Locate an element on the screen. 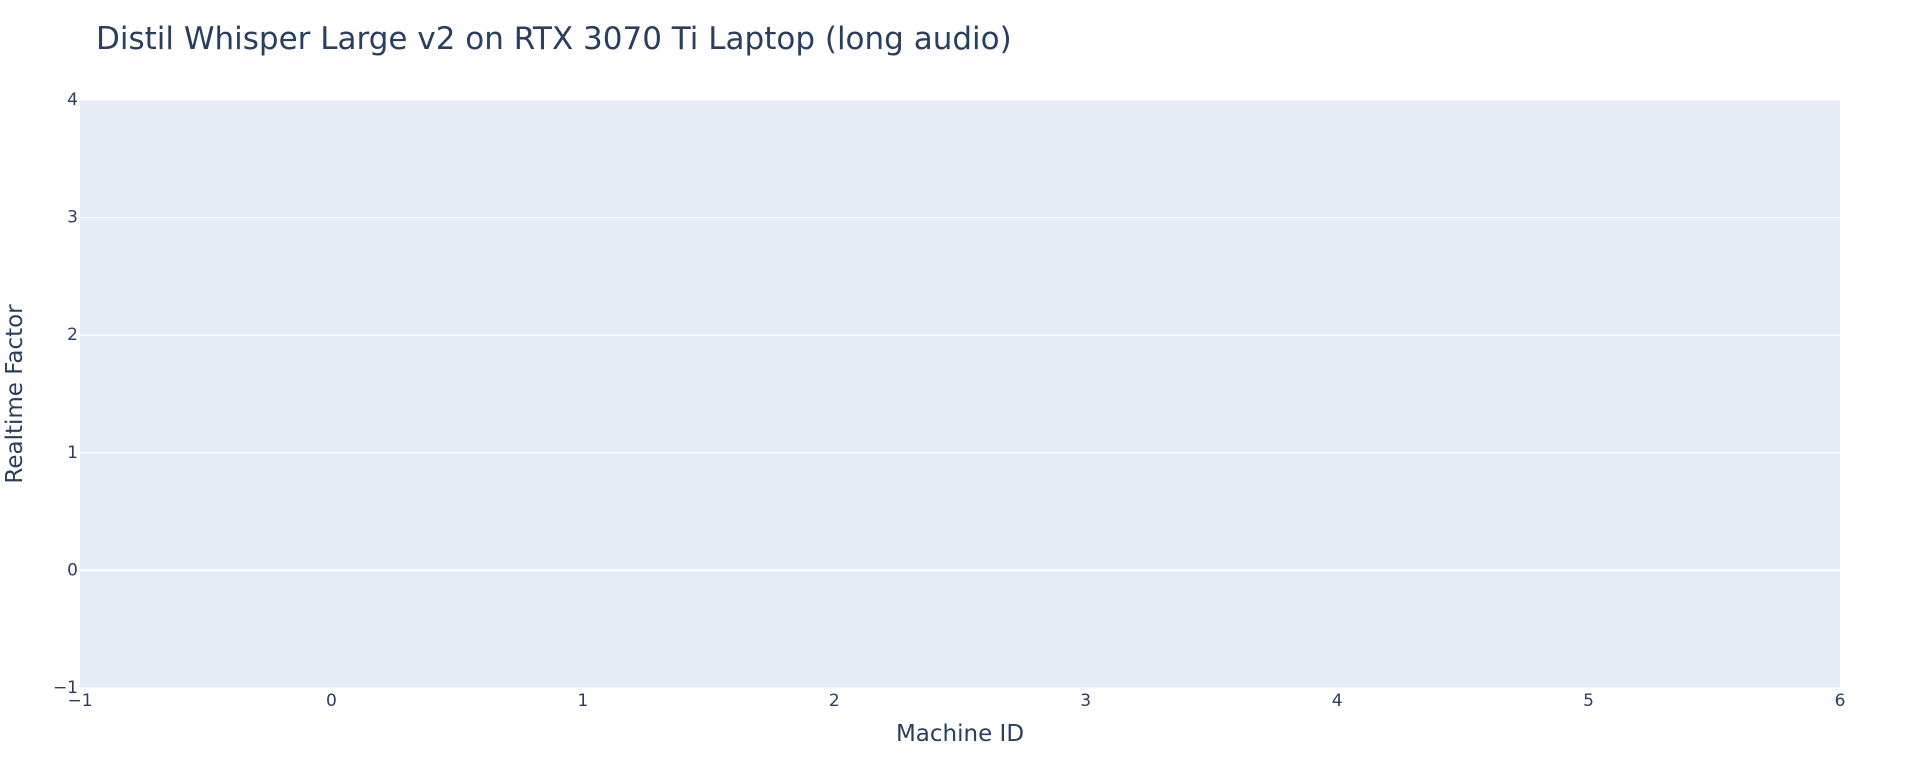  x-axis-ticks: −1 0 1 2 3 4 5 6 is located at coordinates (956, 701).